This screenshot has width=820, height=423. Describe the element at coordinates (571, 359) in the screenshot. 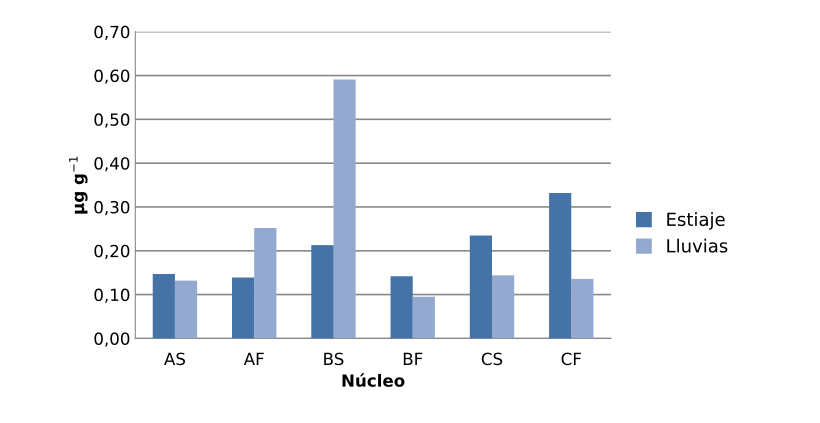

I see `x-tick-label: CF` at that location.